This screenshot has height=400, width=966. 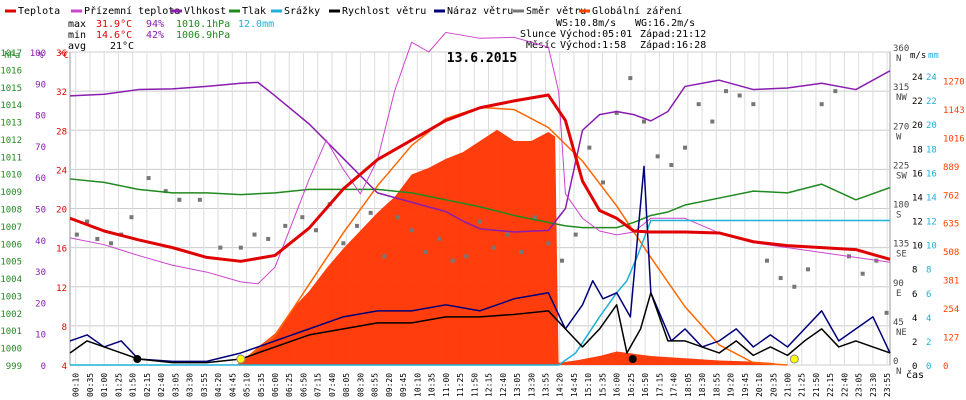 I want to click on x-tick-label: 17:15, so click(x=659, y=385).